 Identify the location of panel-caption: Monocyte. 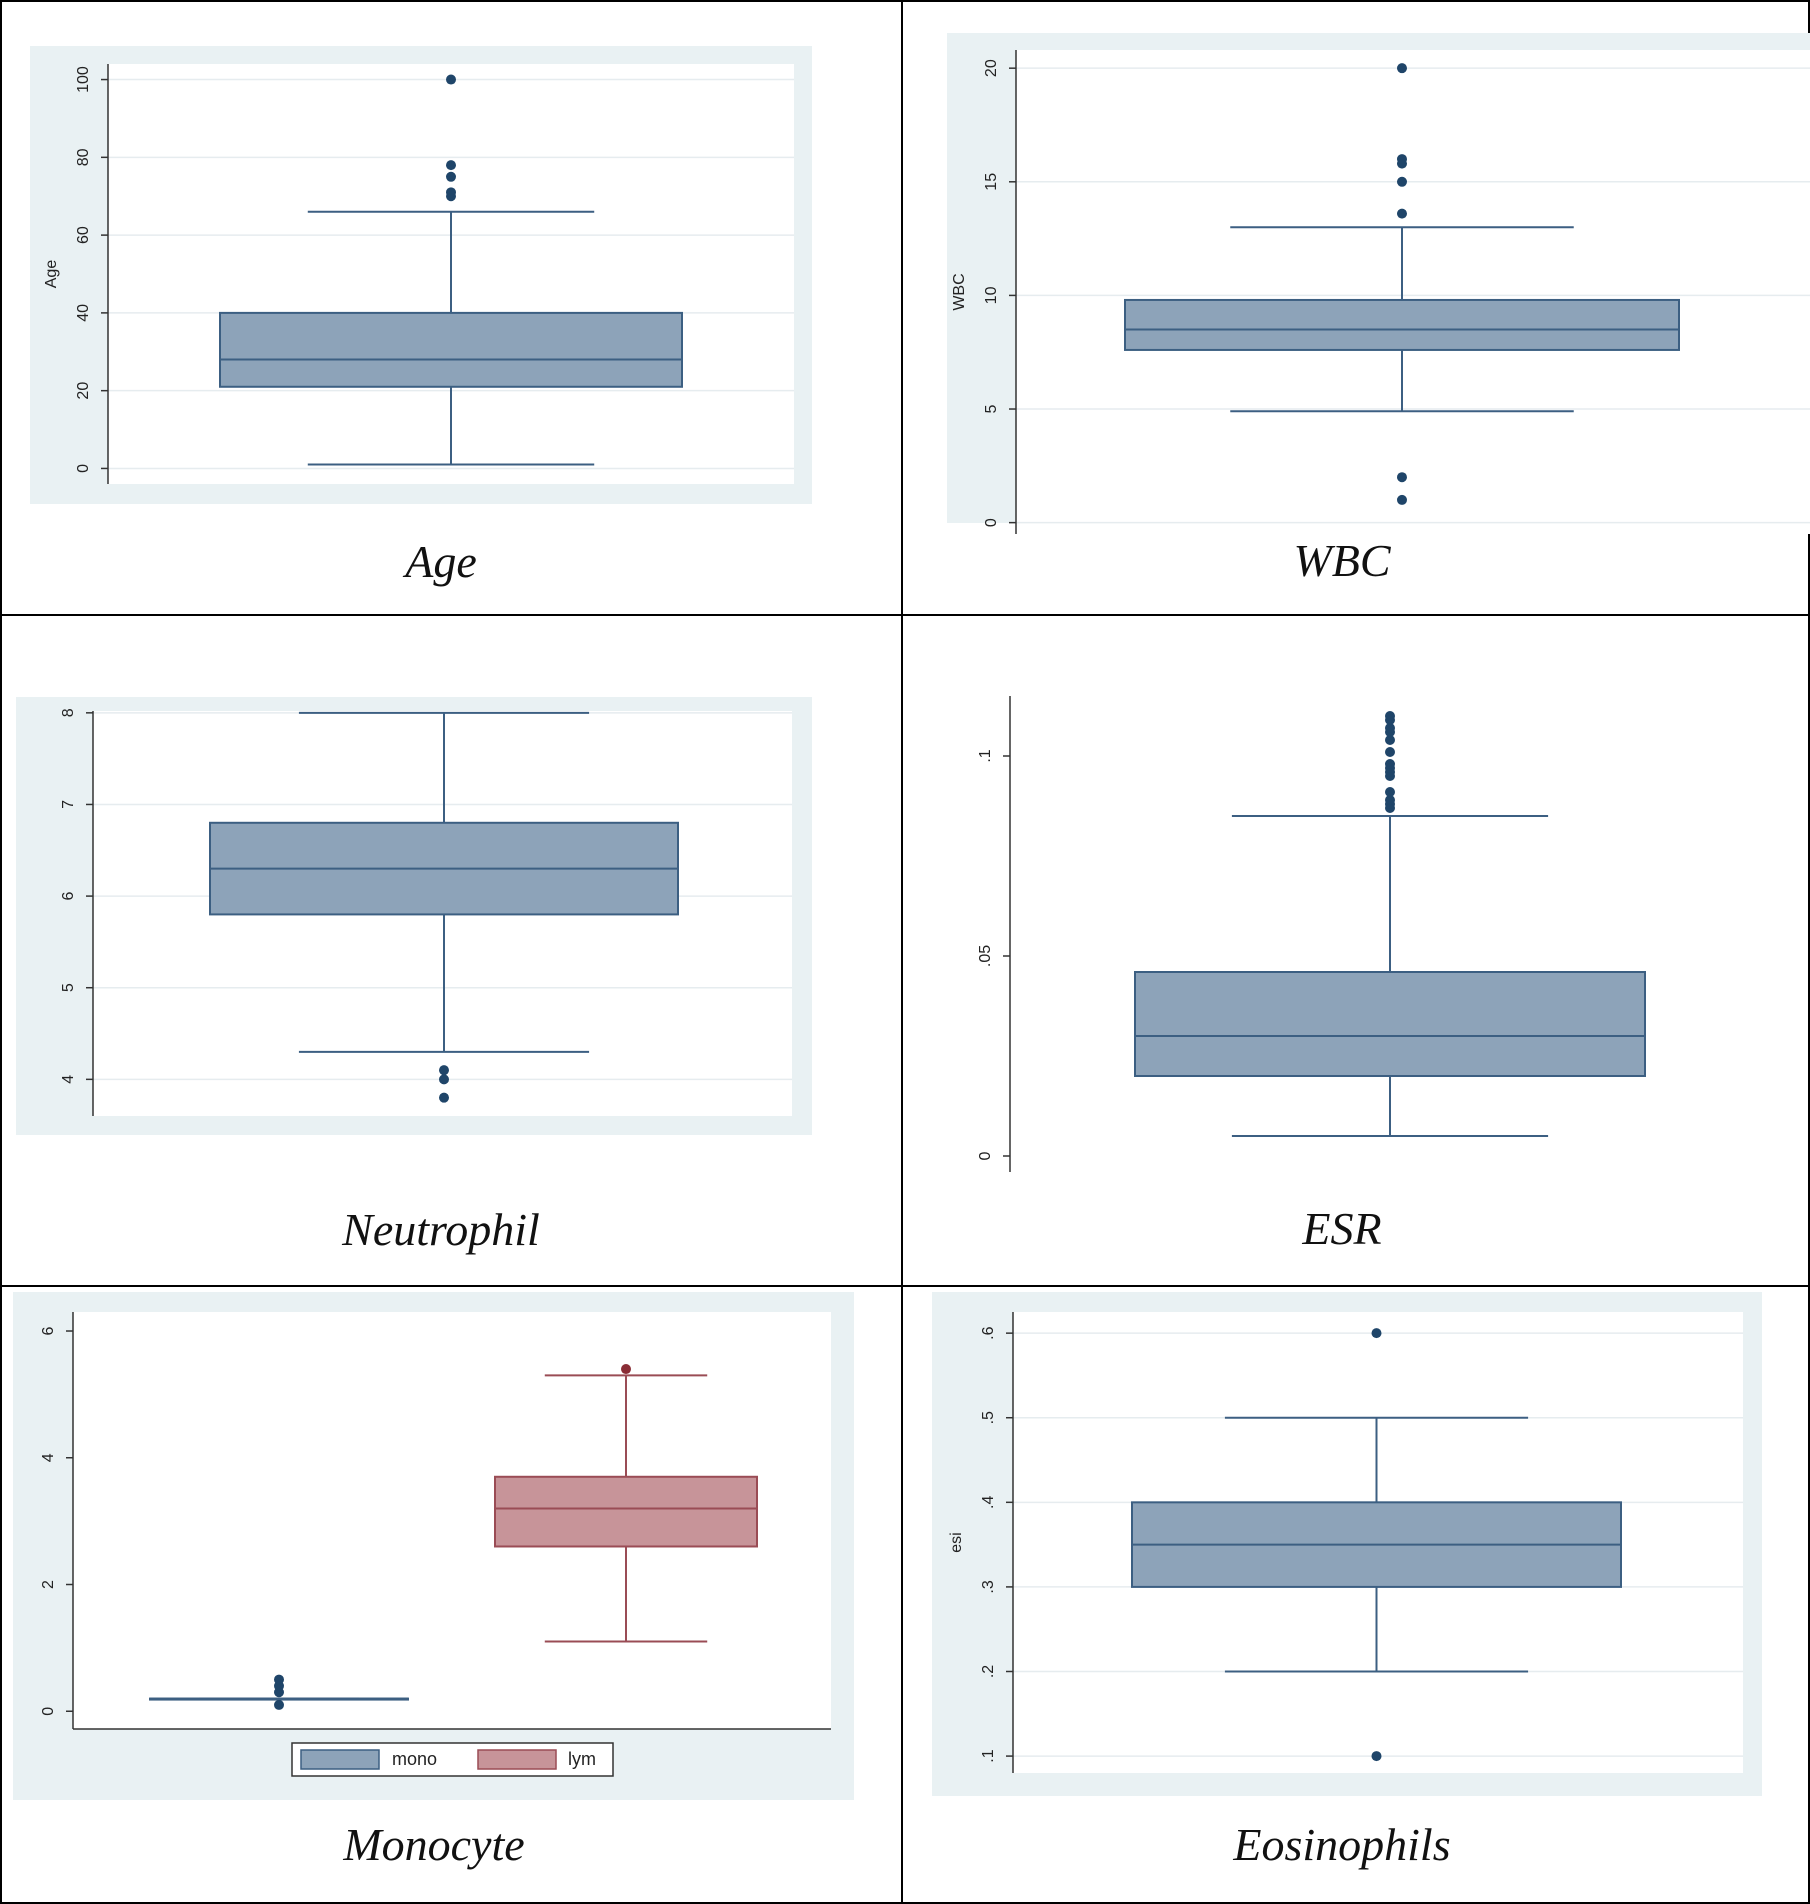
(433, 1844).